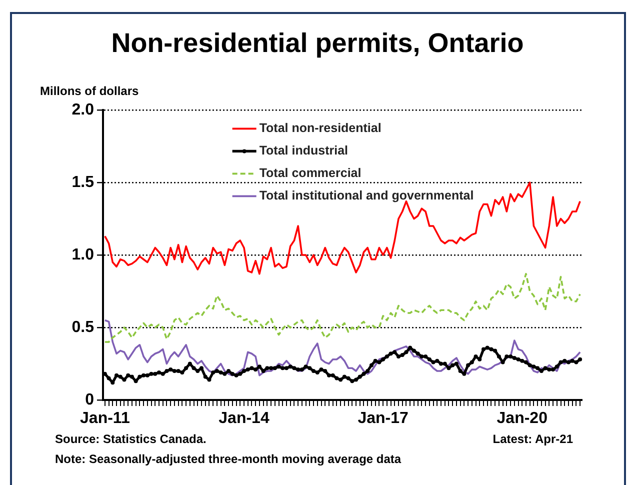 This screenshot has width=635, height=485. Describe the element at coordinates (83, 255) in the screenshot. I see `y-tick-label: 1.0` at that location.